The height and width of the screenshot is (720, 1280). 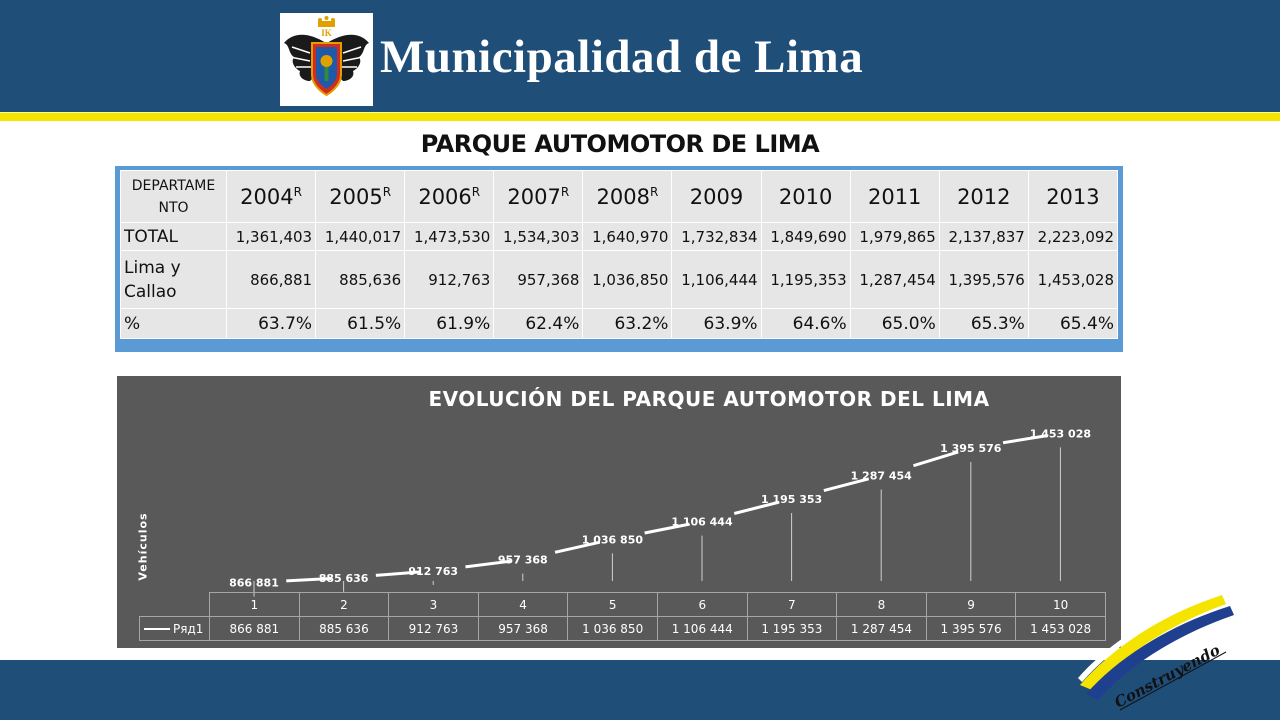 I want to click on table-cell: 65.3%, so click(x=983, y=323).